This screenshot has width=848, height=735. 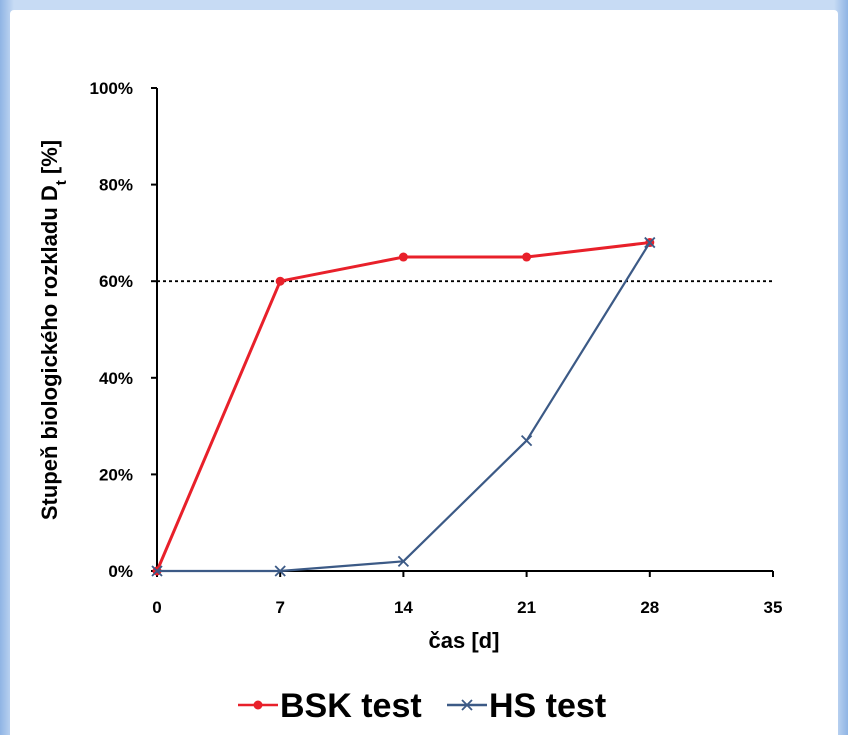 I want to click on x-tick-label: 28, so click(x=649, y=607).